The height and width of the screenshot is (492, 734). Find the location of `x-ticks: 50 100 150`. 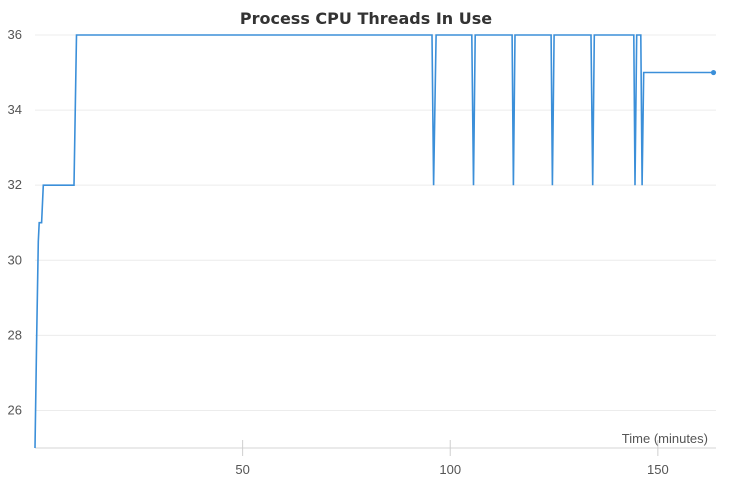

x-ticks: 50 100 150 is located at coordinates (452, 458).